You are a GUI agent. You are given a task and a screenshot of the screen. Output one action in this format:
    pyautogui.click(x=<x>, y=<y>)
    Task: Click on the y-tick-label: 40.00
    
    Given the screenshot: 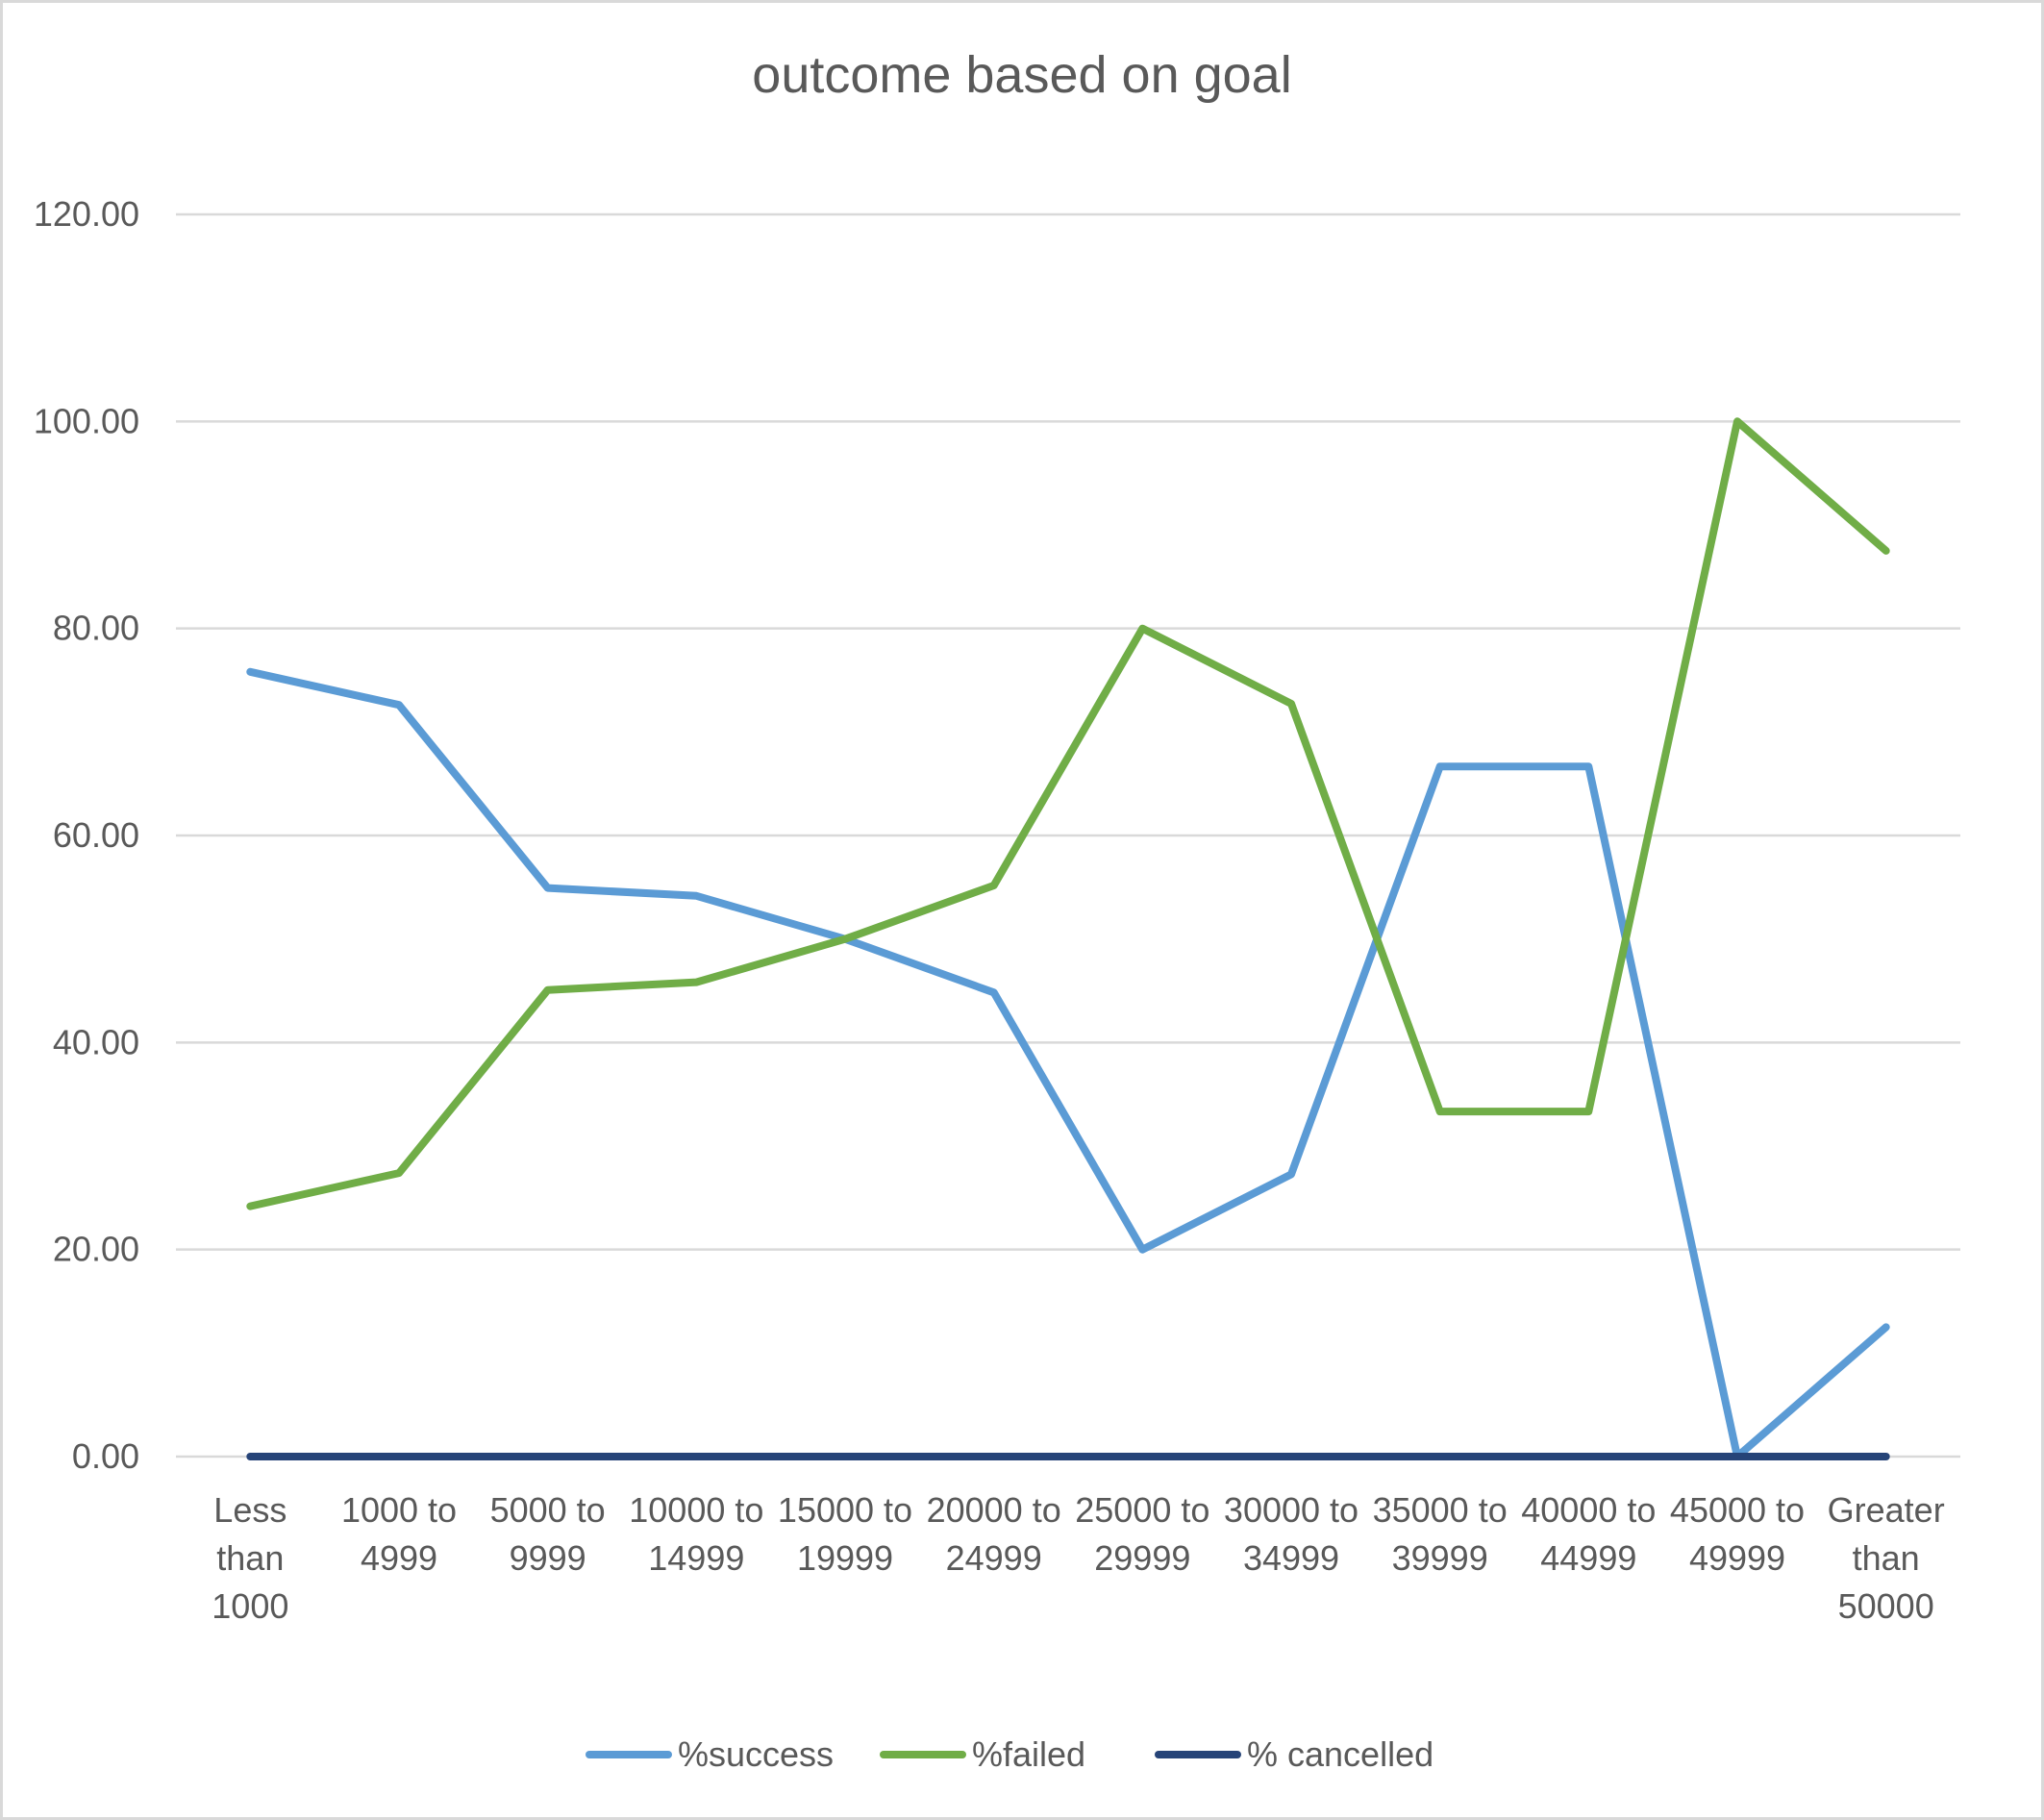 What is the action you would take?
    pyautogui.click(x=96, y=1042)
    